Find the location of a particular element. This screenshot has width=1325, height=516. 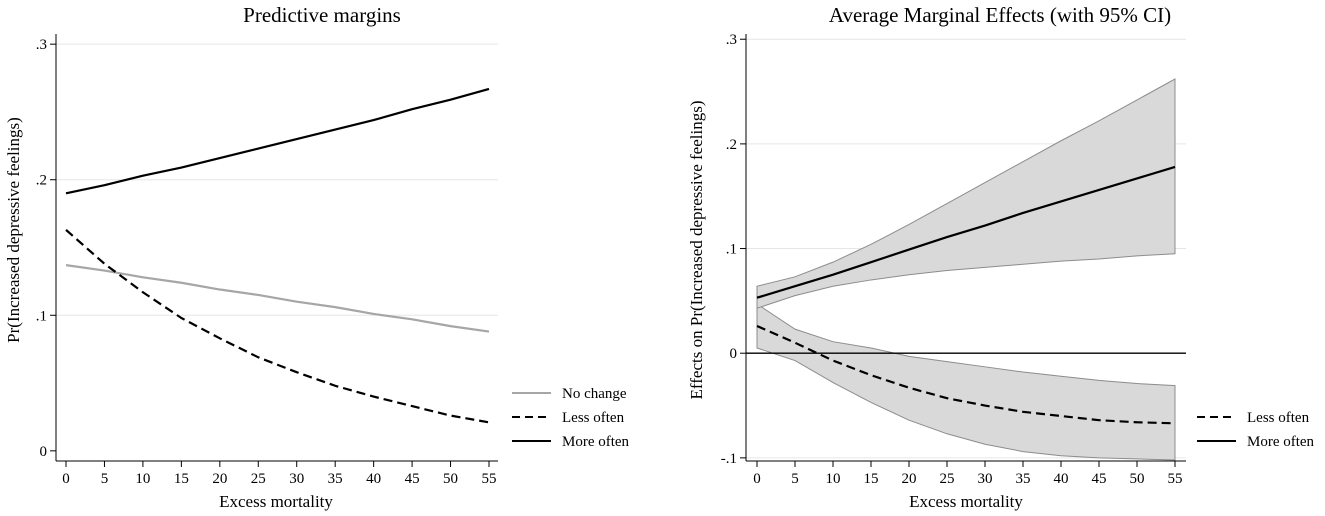

y-tick-label: -.1 is located at coordinates (729, 459).